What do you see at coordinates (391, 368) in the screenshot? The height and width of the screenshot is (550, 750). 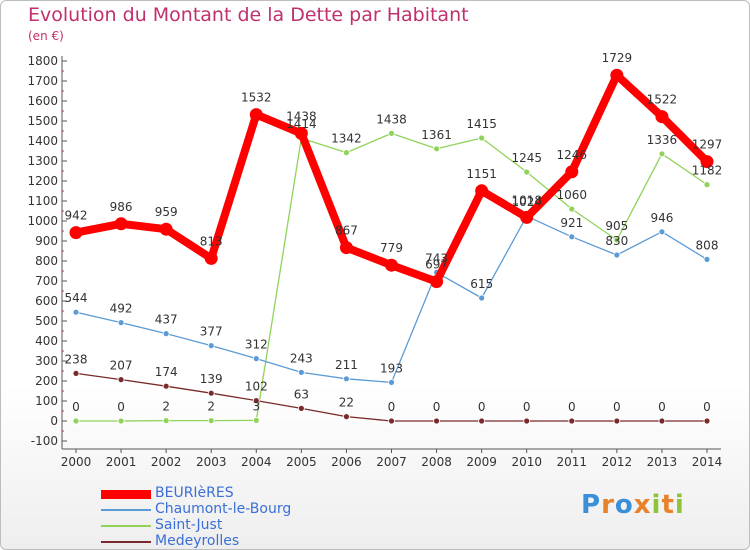 I see `data-label-chaumont: 193` at bounding box center [391, 368].